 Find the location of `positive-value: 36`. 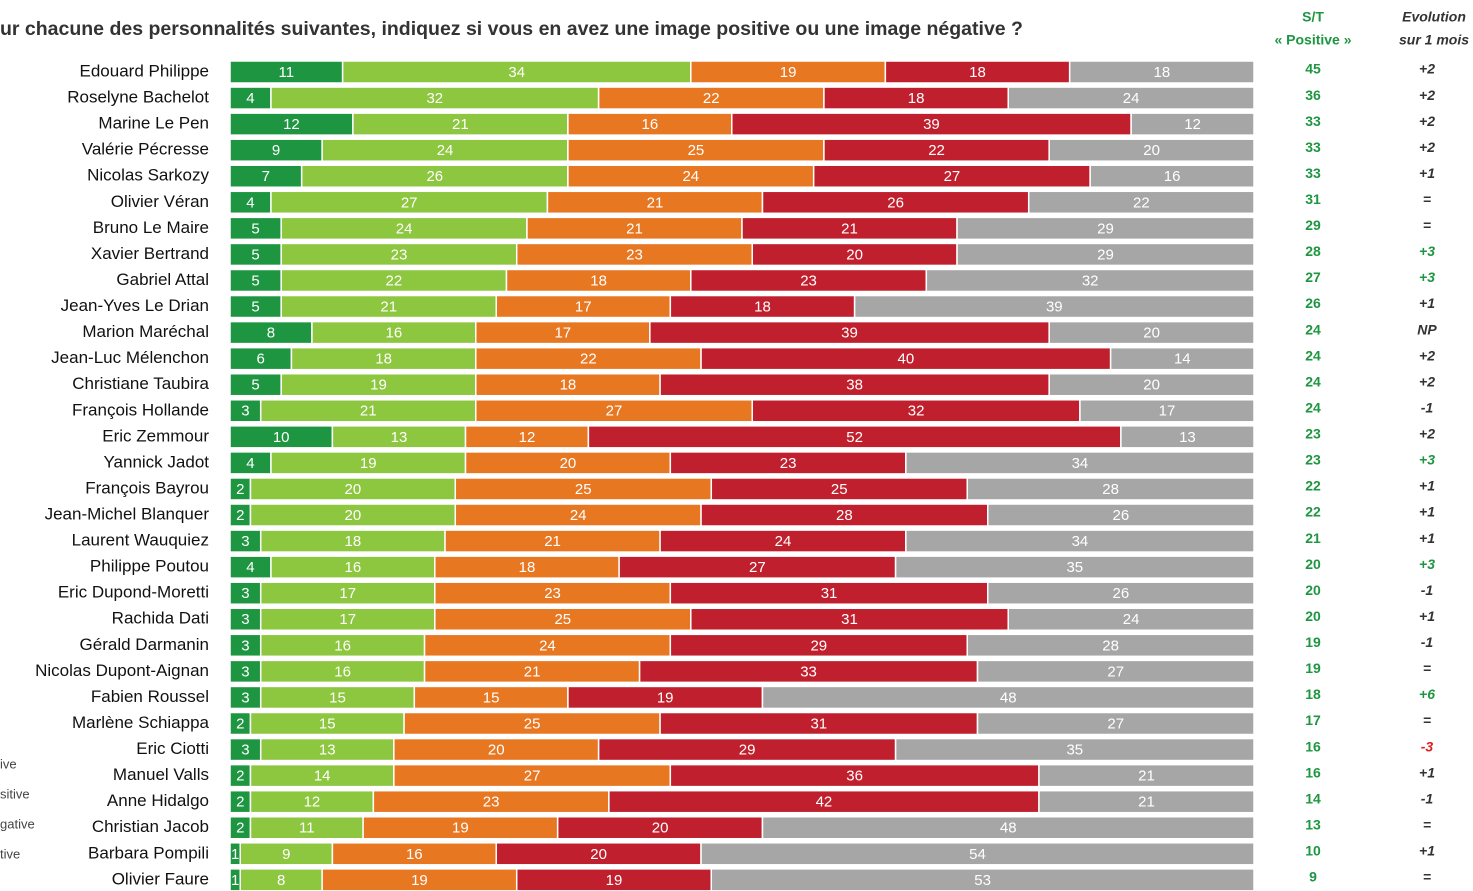

positive-value: 36 is located at coordinates (1313, 95).